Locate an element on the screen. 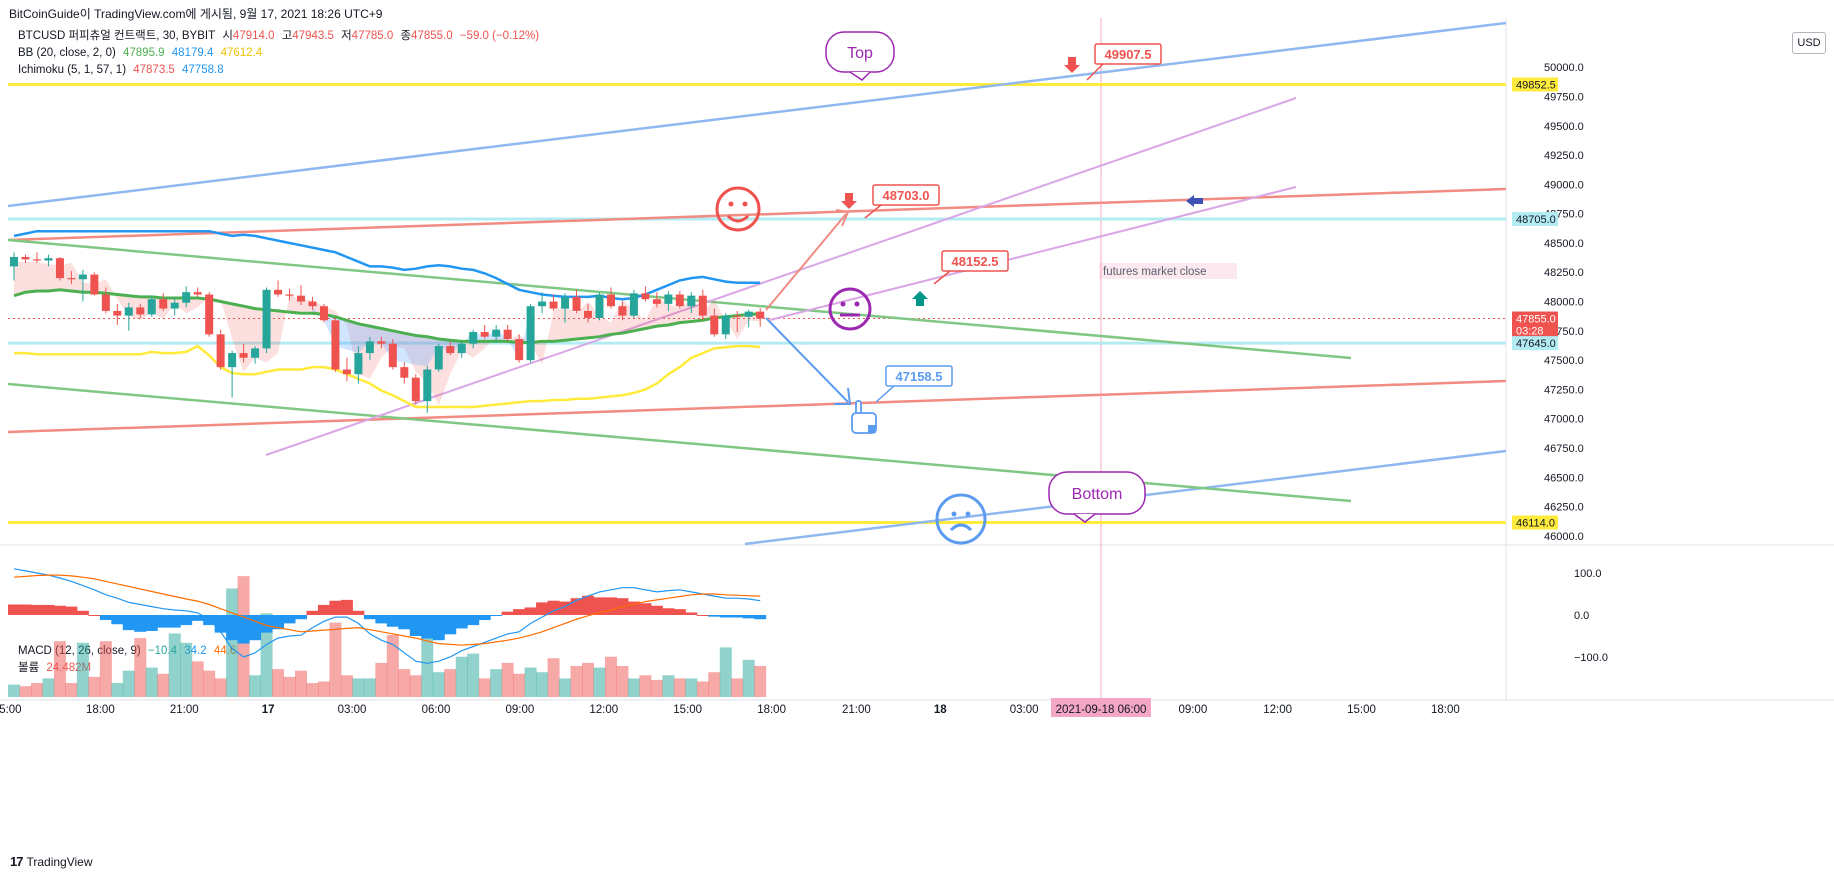  price-tick-label: 46500.0 is located at coordinates (1564, 478).